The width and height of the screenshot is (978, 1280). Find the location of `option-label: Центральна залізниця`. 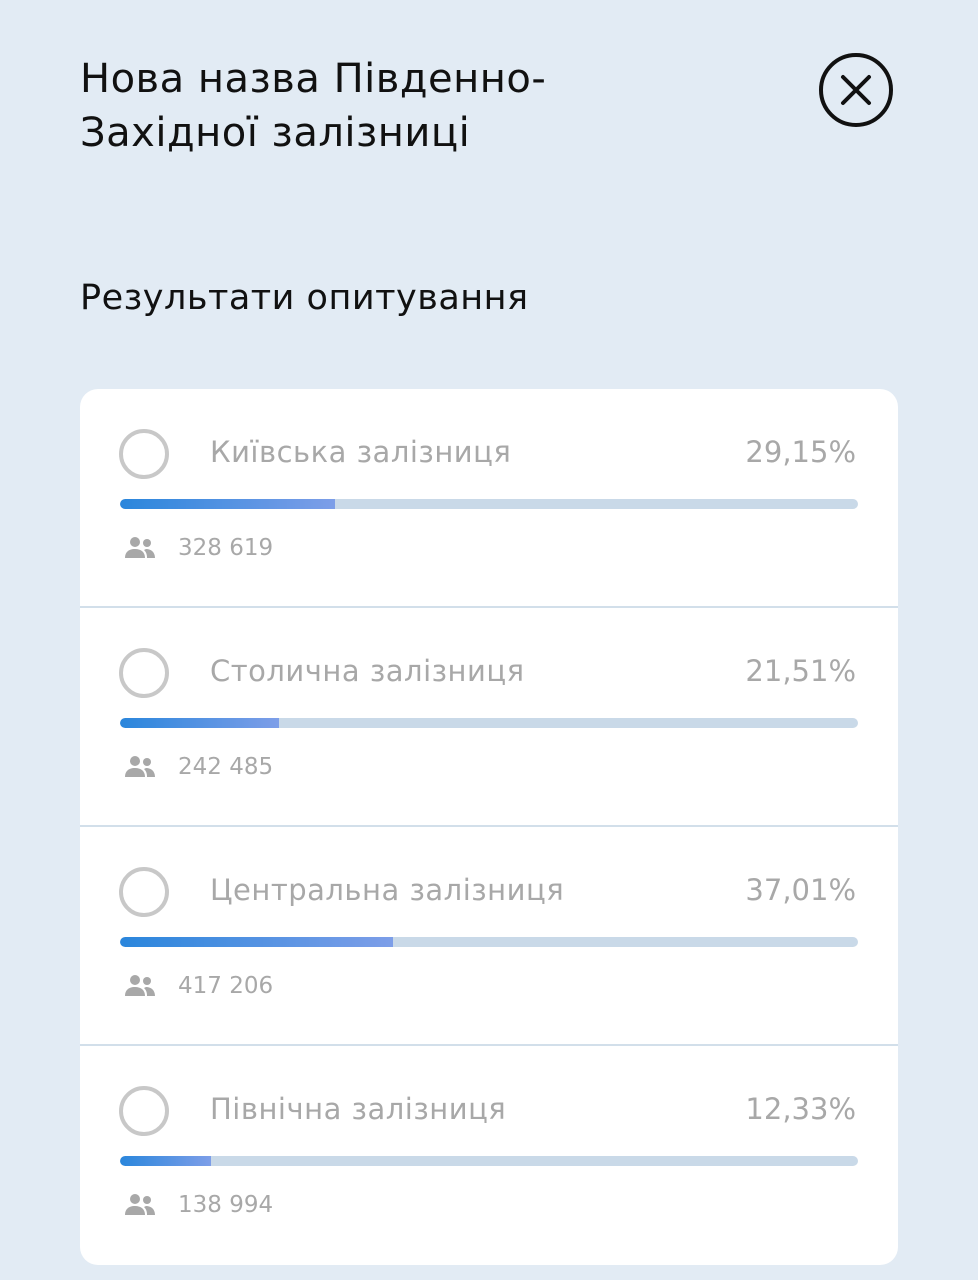

option-label: Центральна залізниця is located at coordinates (387, 890).